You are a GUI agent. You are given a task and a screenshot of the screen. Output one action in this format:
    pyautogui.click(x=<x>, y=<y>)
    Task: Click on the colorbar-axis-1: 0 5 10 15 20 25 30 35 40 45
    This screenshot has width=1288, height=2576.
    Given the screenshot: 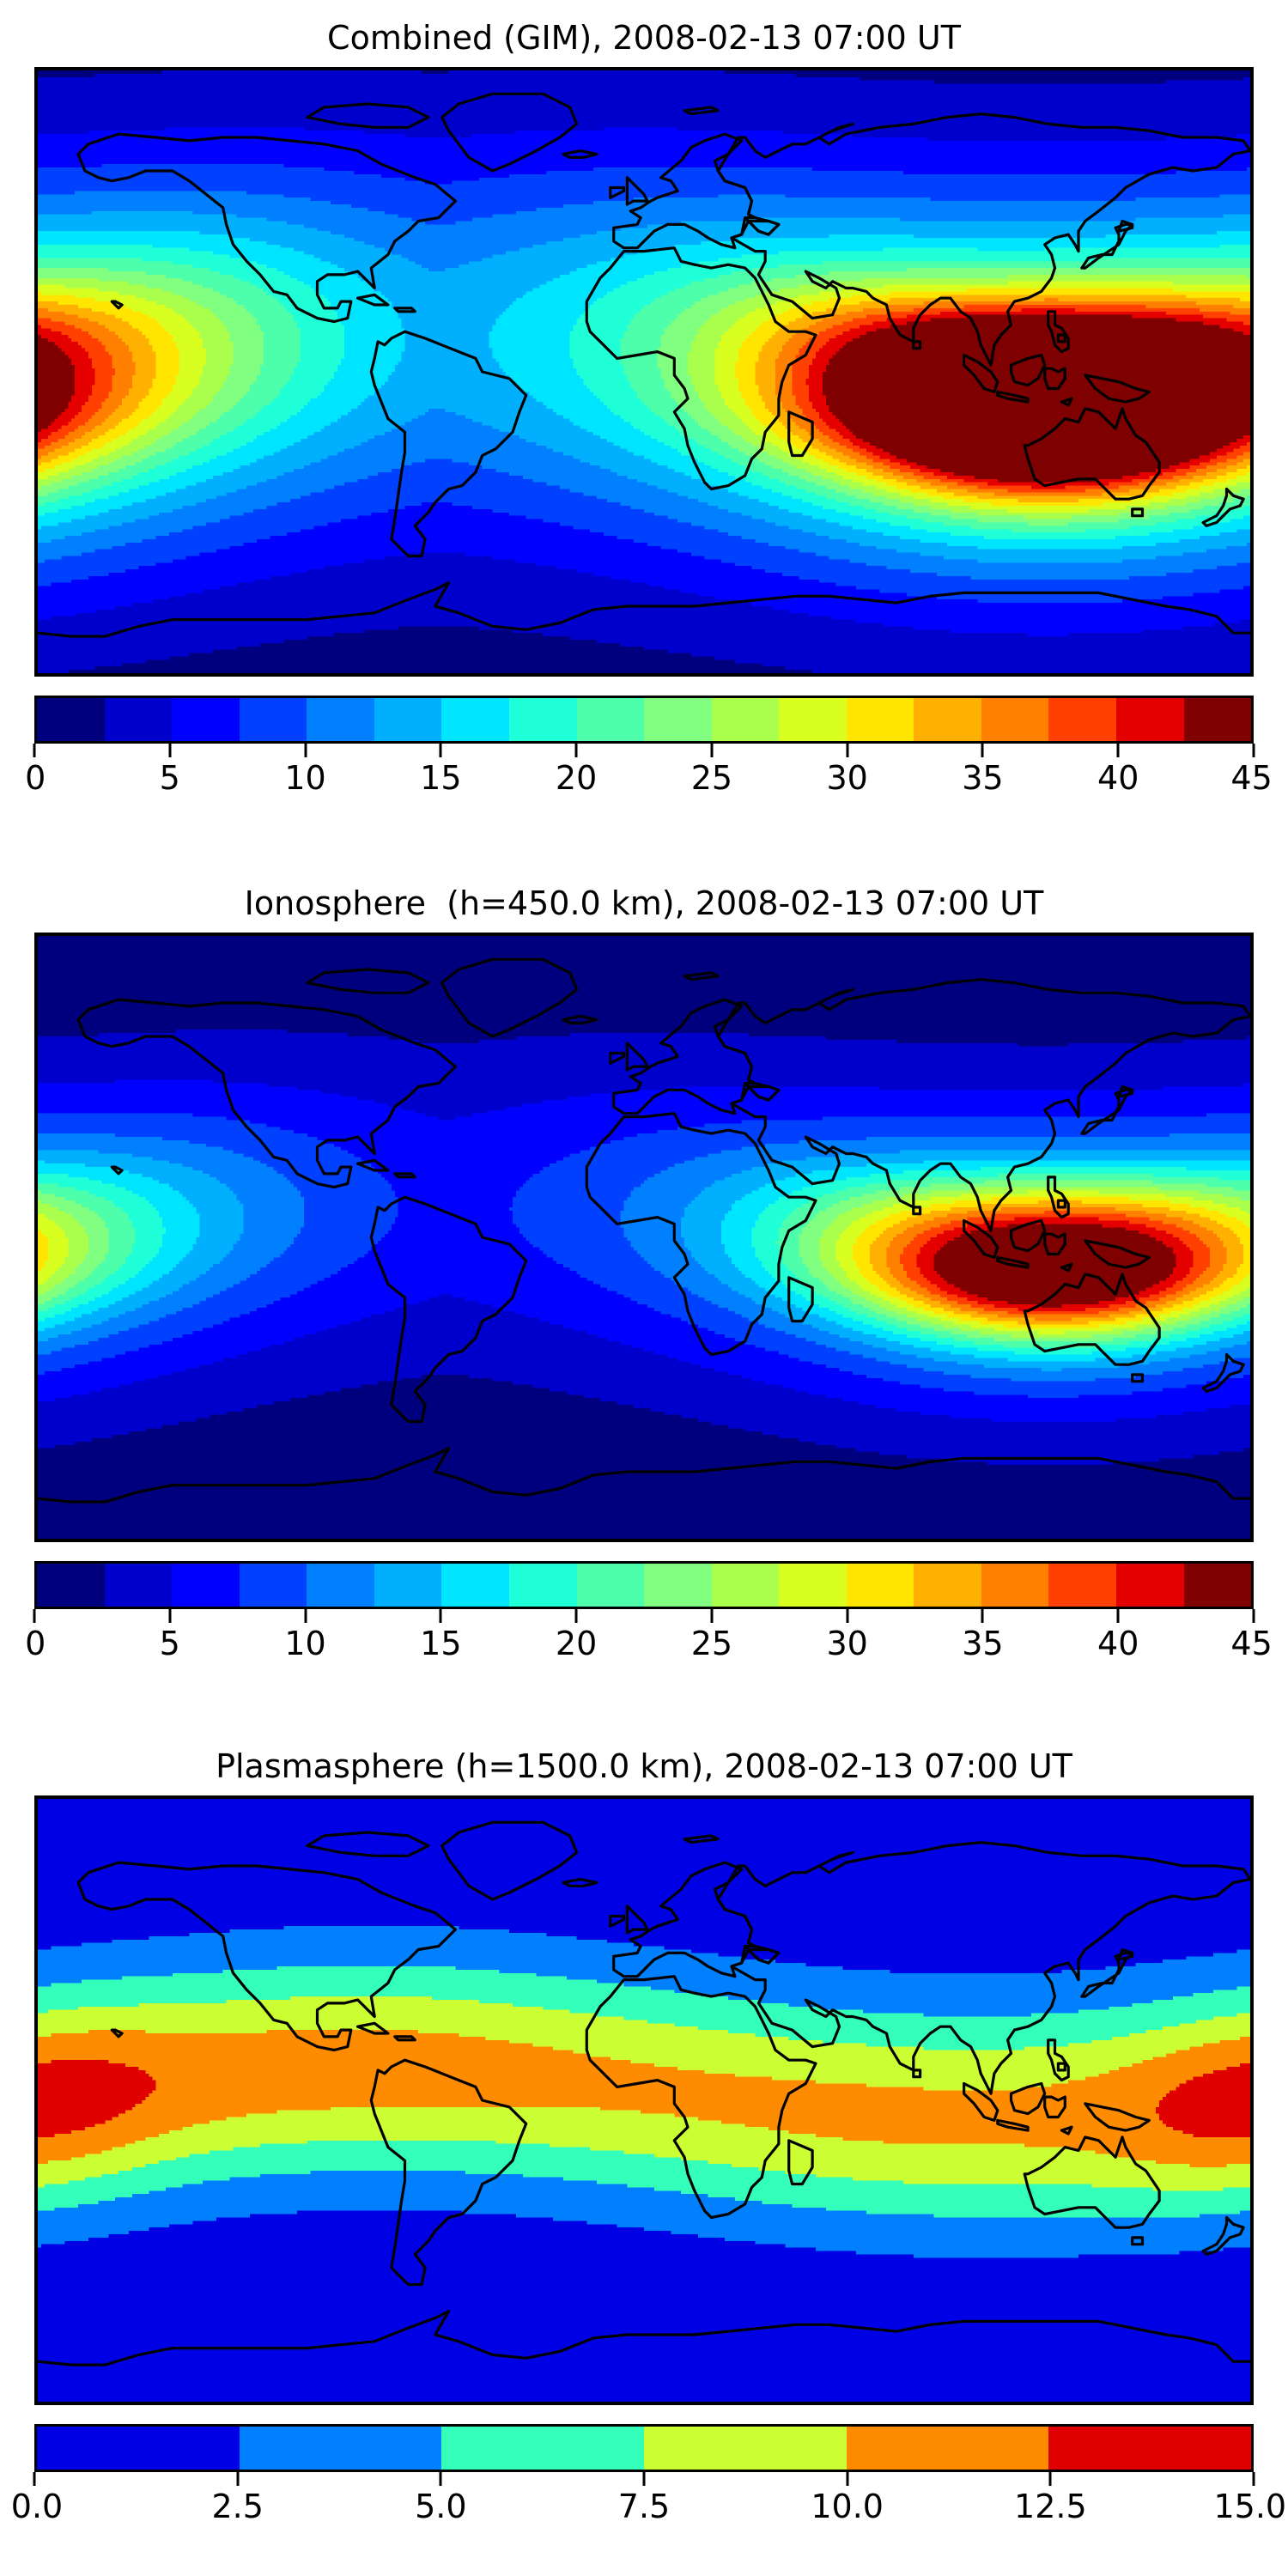 What is the action you would take?
    pyautogui.click(x=649, y=774)
    